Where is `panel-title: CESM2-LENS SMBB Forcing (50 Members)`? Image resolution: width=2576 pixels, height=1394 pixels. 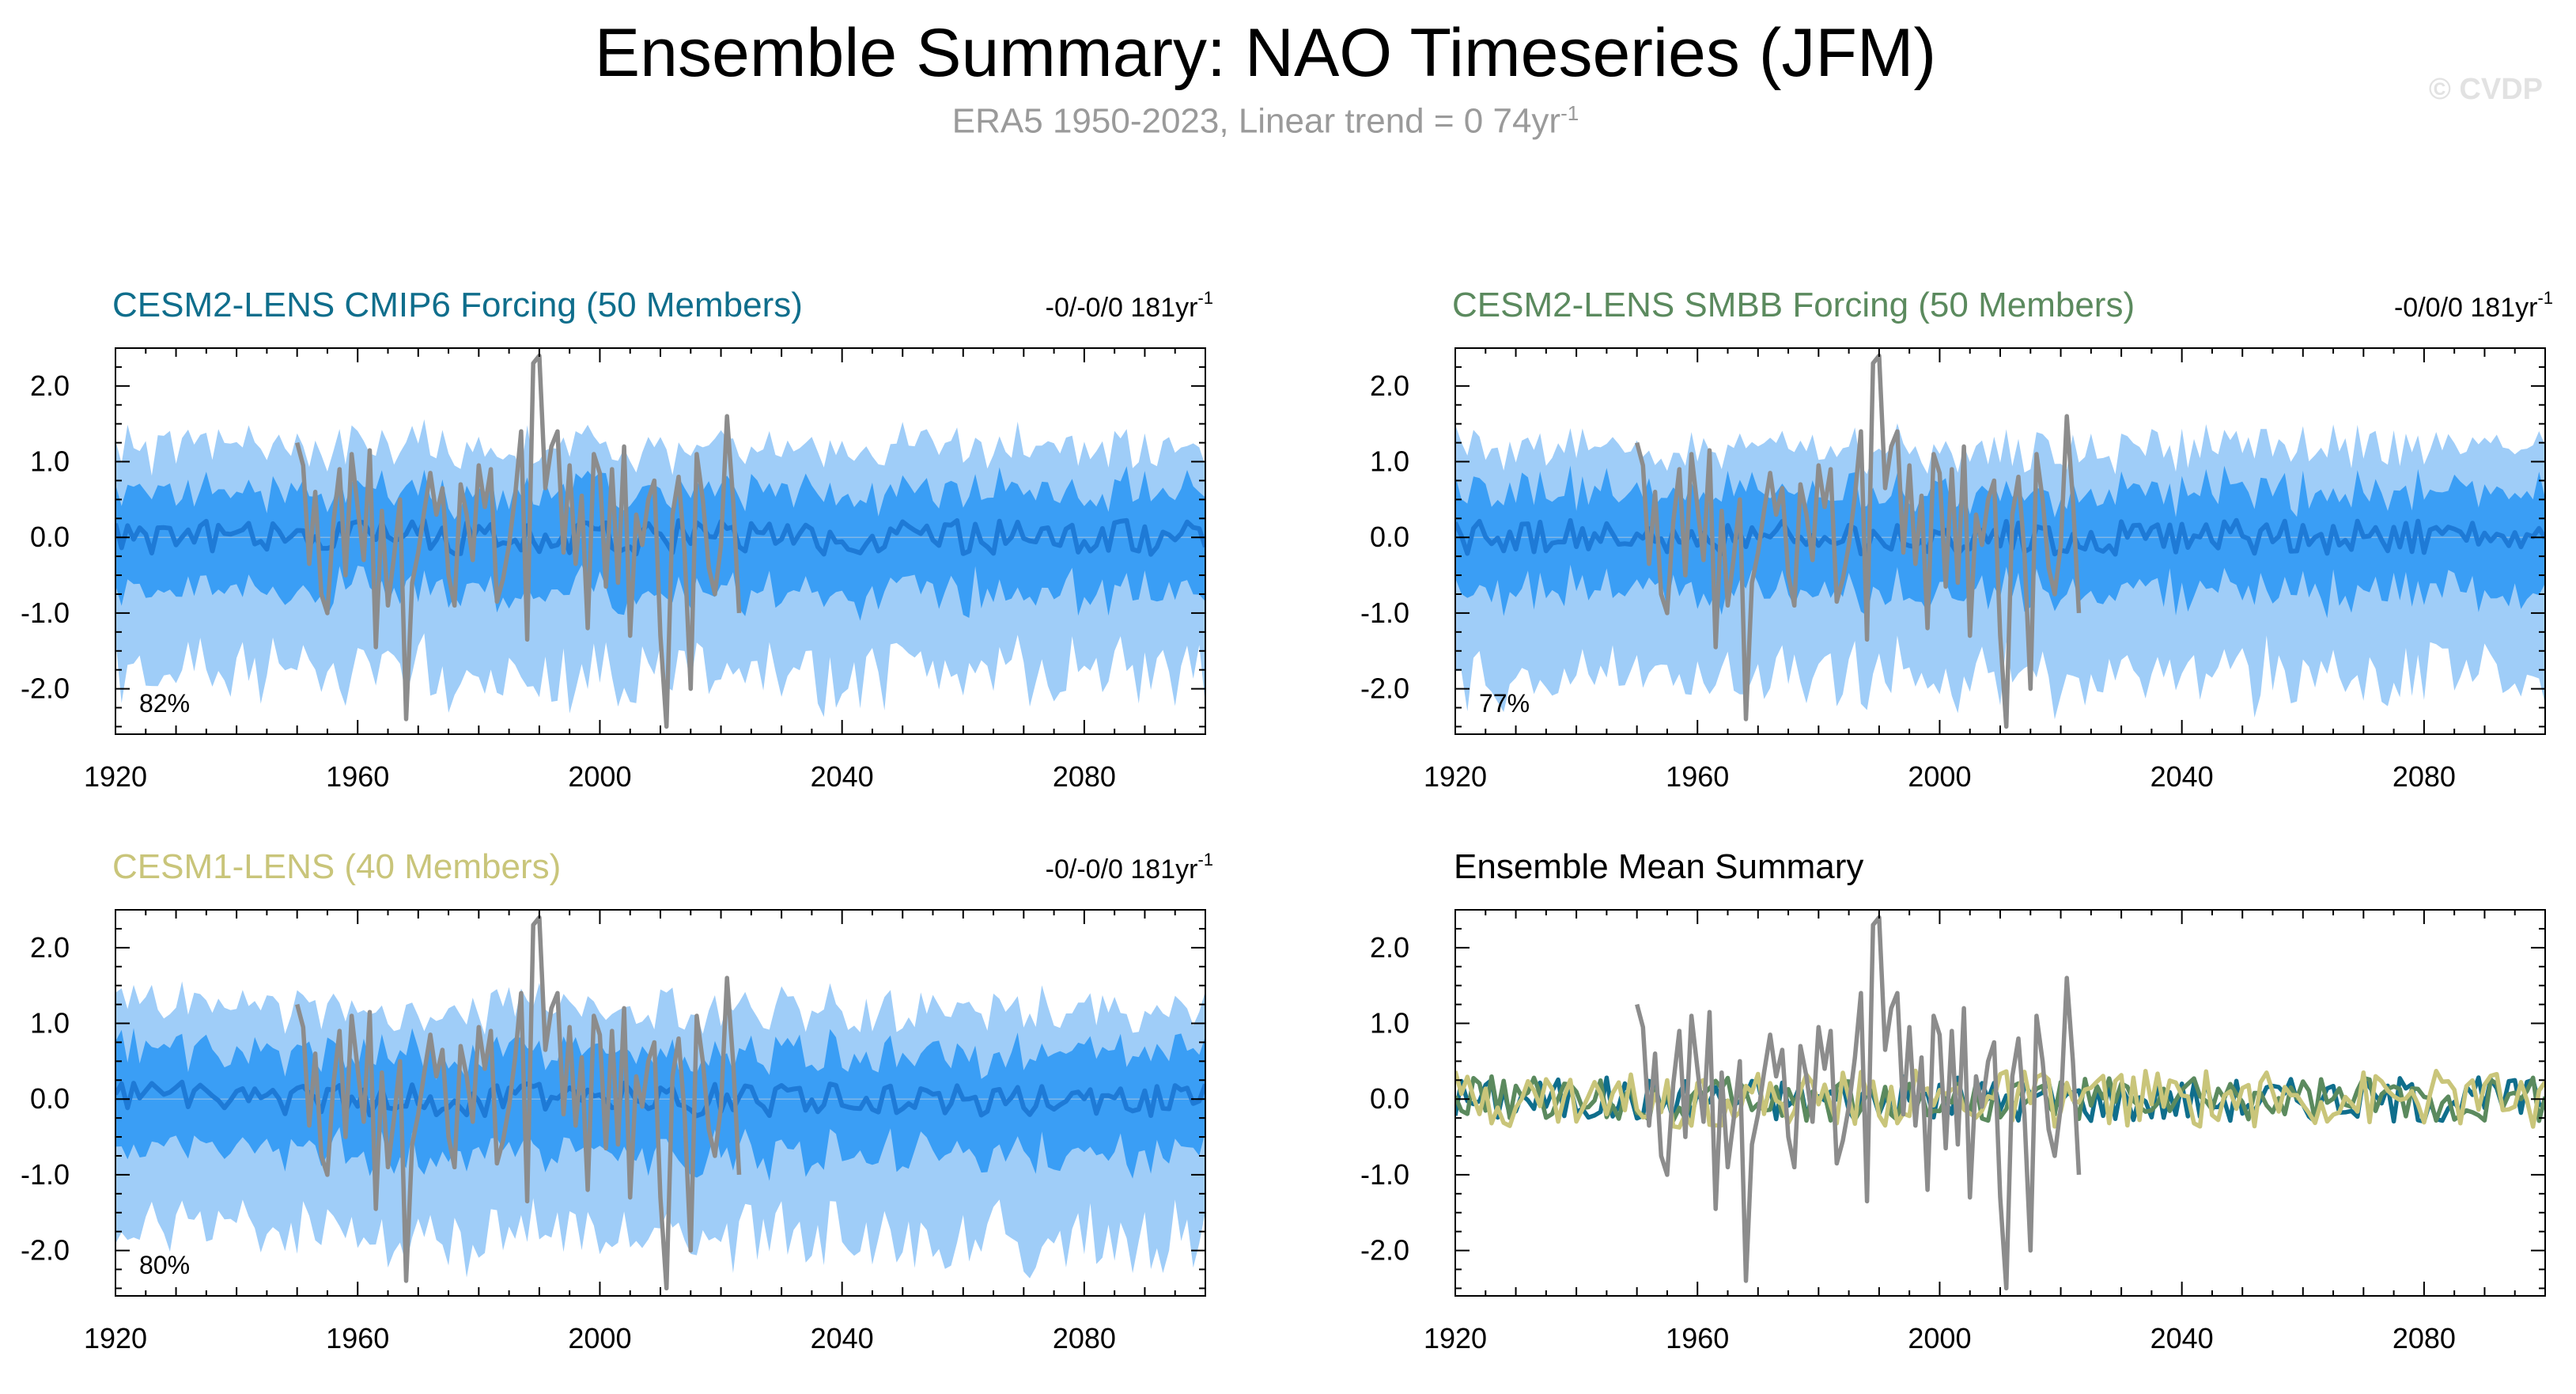
panel-title: CESM2-LENS SMBB Forcing (50 Members) is located at coordinates (1793, 305).